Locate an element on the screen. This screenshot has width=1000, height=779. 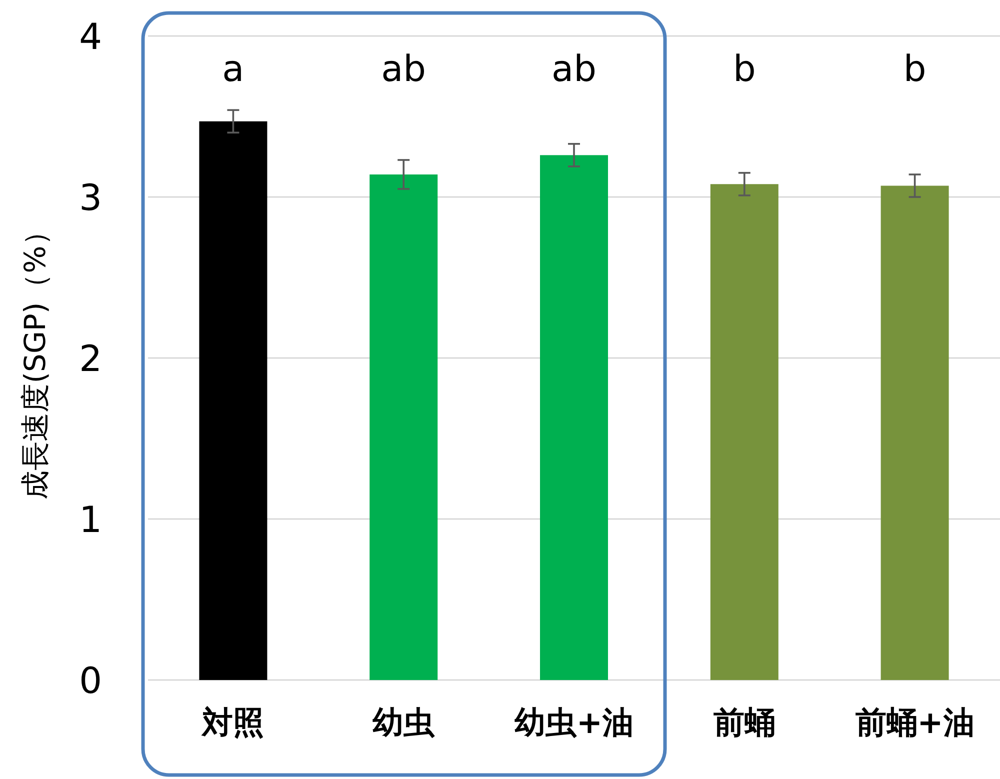
x-tick-label: 対照 is located at coordinates (232, 723).